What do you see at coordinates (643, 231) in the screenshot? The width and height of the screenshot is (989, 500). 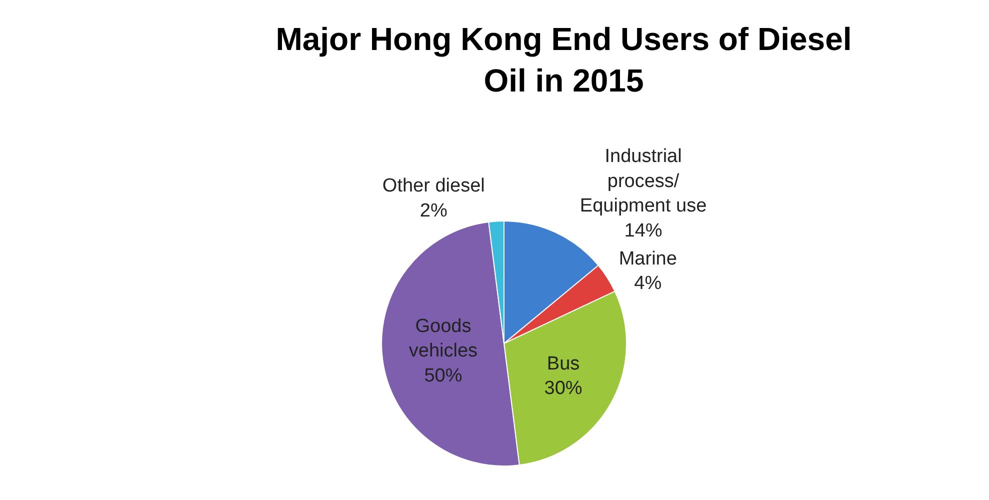 I see `data-label: 14%` at bounding box center [643, 231].